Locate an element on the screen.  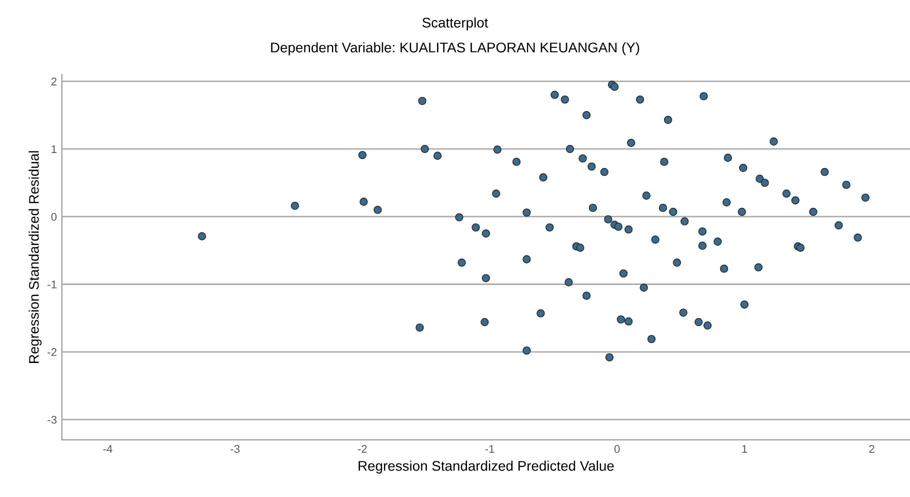
x-tick-label: -1 is located at coordinates (489, 449).